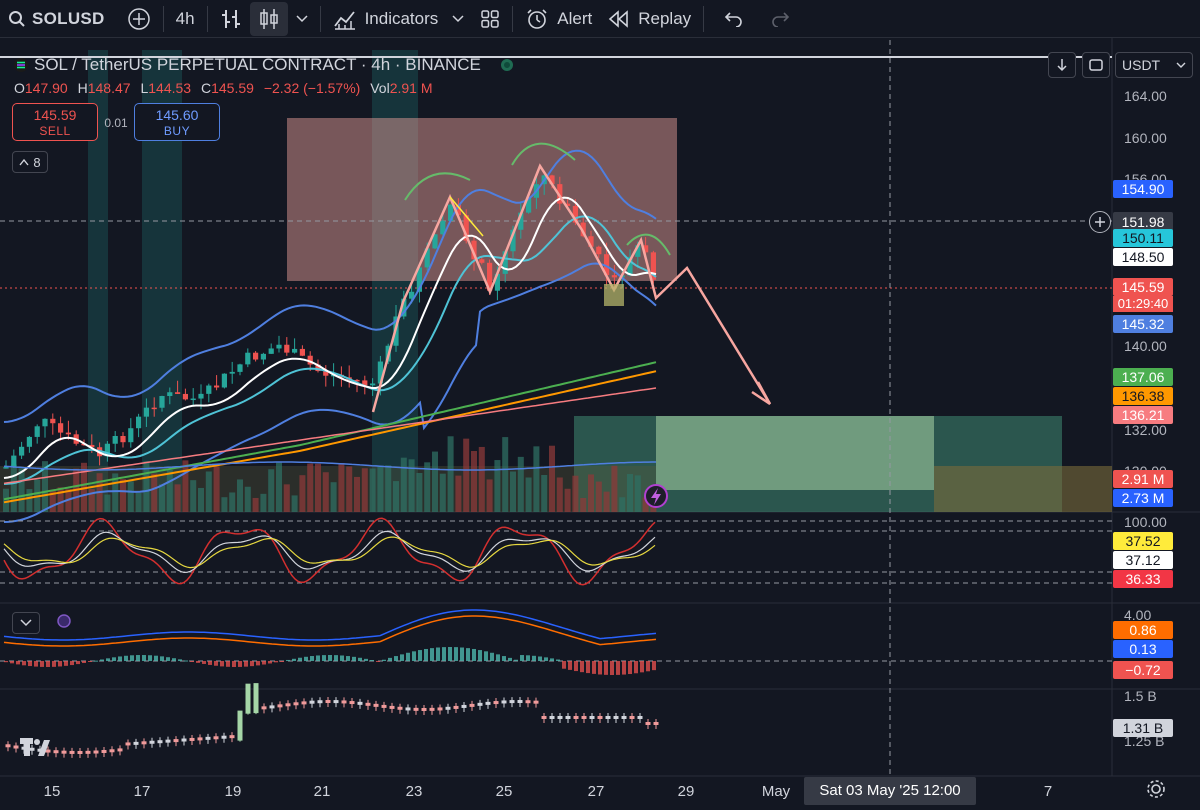  I want to click on ma-salmon-line, so click(330, 436).